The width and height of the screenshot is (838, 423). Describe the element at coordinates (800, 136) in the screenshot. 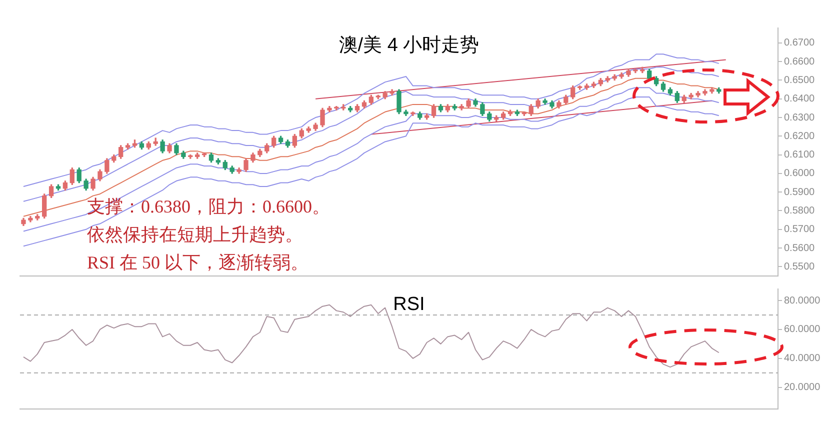

I see `y-tick-label: 0.6200` at that location.